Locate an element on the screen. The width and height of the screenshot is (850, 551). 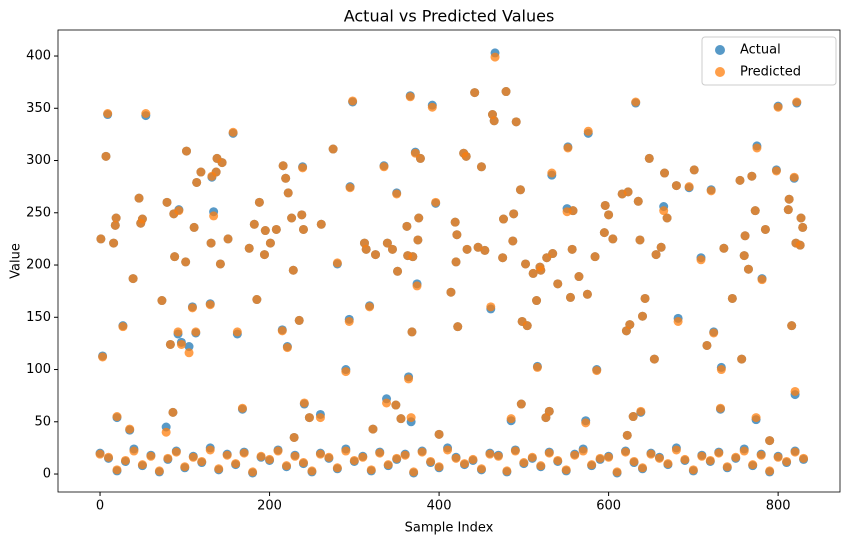
x-axis-label: Sample Index is located at coordinates (449, 528).